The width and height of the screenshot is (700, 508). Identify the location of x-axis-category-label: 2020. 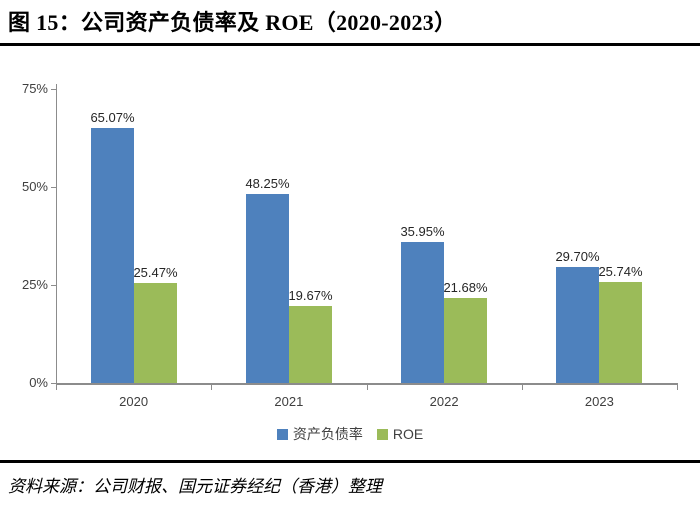
(134, 401).